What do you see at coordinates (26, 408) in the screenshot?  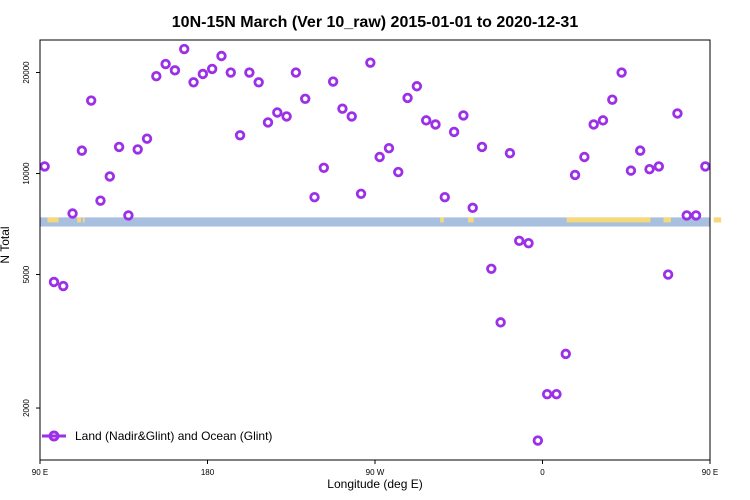 I see `y-tick-label: 2000` at bounding box center [26, 408].